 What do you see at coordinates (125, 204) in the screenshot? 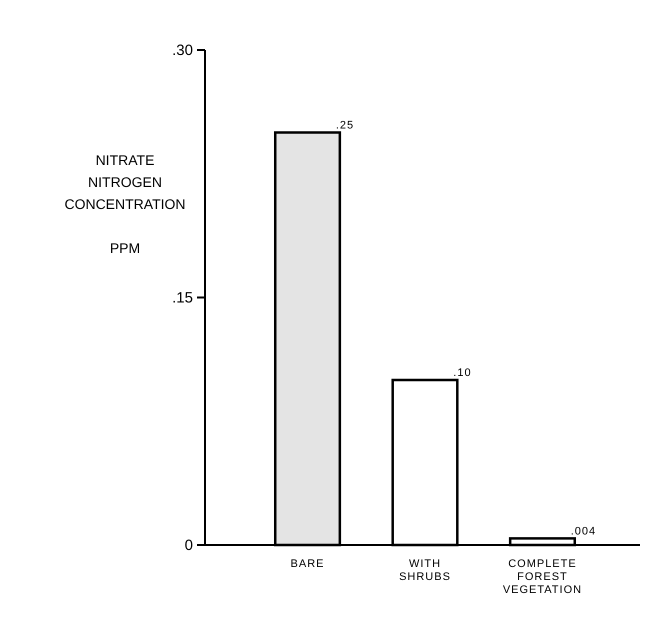
I see `text: NITRATE NITROGEN CONCENTRATION PPM` at bounding box center [125, 204].